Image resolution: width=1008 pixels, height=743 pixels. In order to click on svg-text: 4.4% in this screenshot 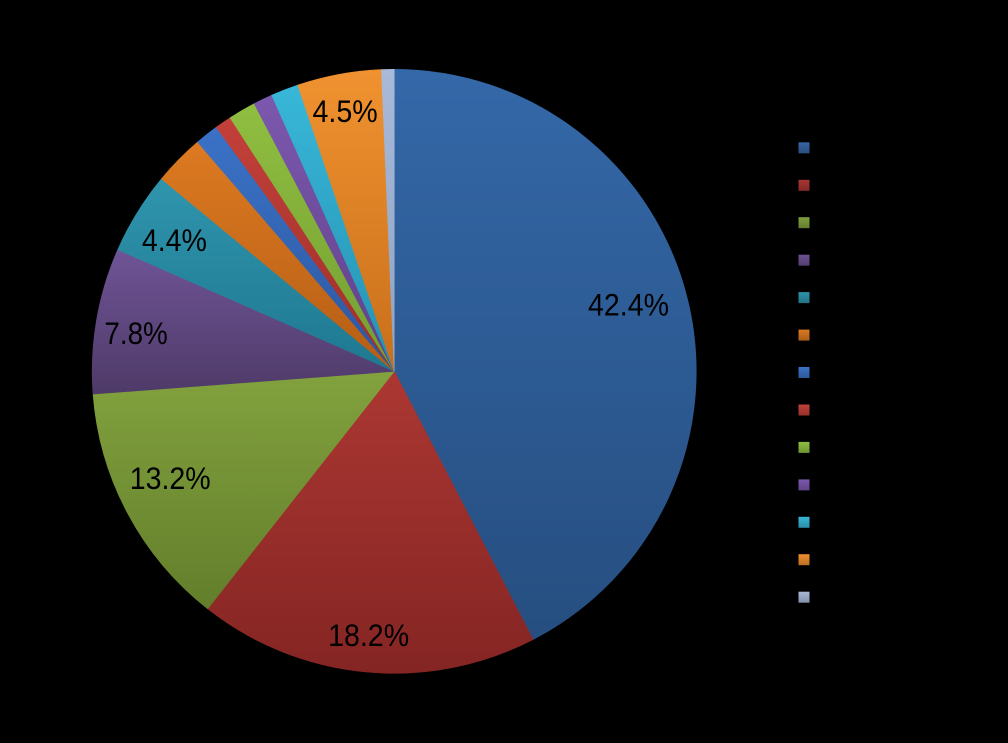, I will do `click(174, 240)`.